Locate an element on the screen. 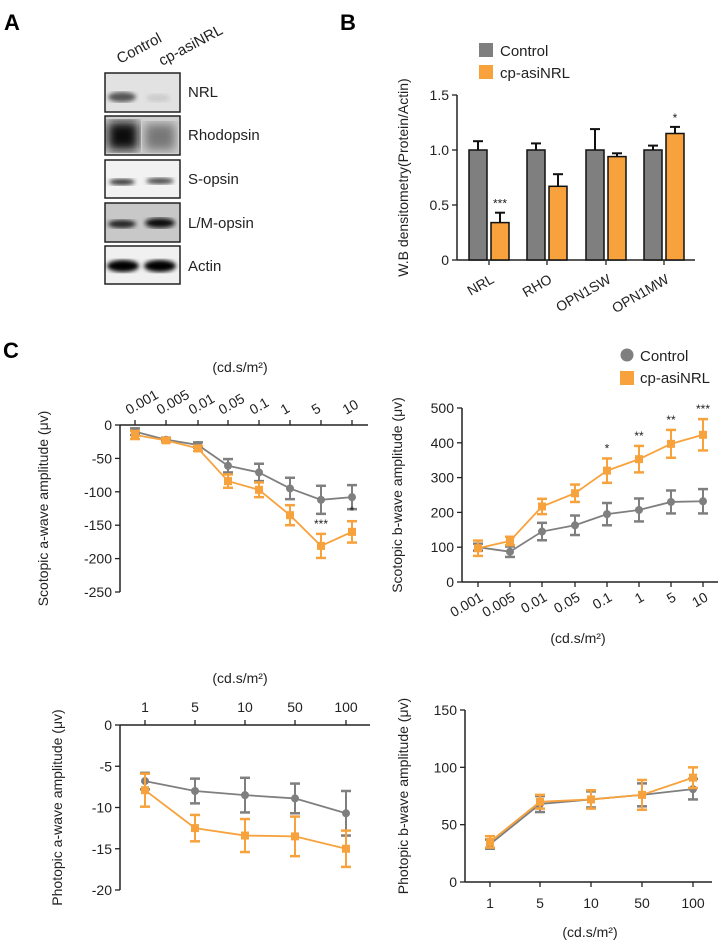 This screenshot has height=944, width=724. x-tick-label: RHO is located at coordinates (537, 285).